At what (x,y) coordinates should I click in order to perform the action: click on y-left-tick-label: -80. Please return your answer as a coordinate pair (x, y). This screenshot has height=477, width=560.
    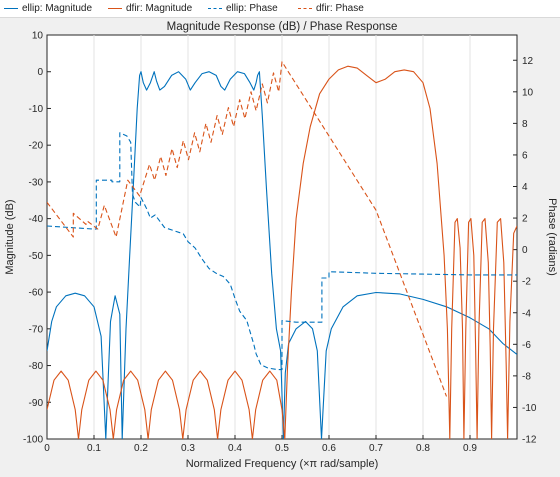
    Looking at the image, I should click on (36, 366).